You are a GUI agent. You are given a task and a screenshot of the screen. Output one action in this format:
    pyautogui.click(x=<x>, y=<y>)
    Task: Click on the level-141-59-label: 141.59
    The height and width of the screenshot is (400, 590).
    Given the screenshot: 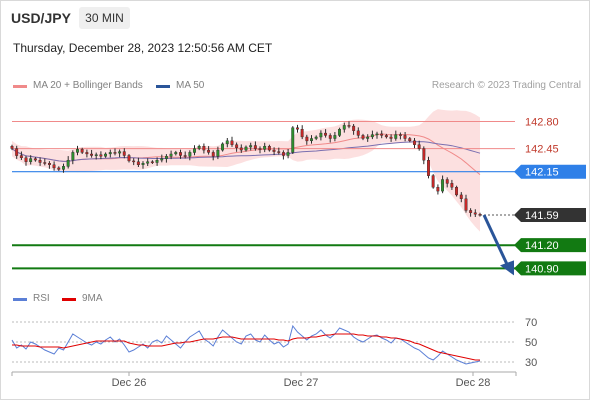 What is the action you would take?
    pyautogui.click(x=542, y=216)
    